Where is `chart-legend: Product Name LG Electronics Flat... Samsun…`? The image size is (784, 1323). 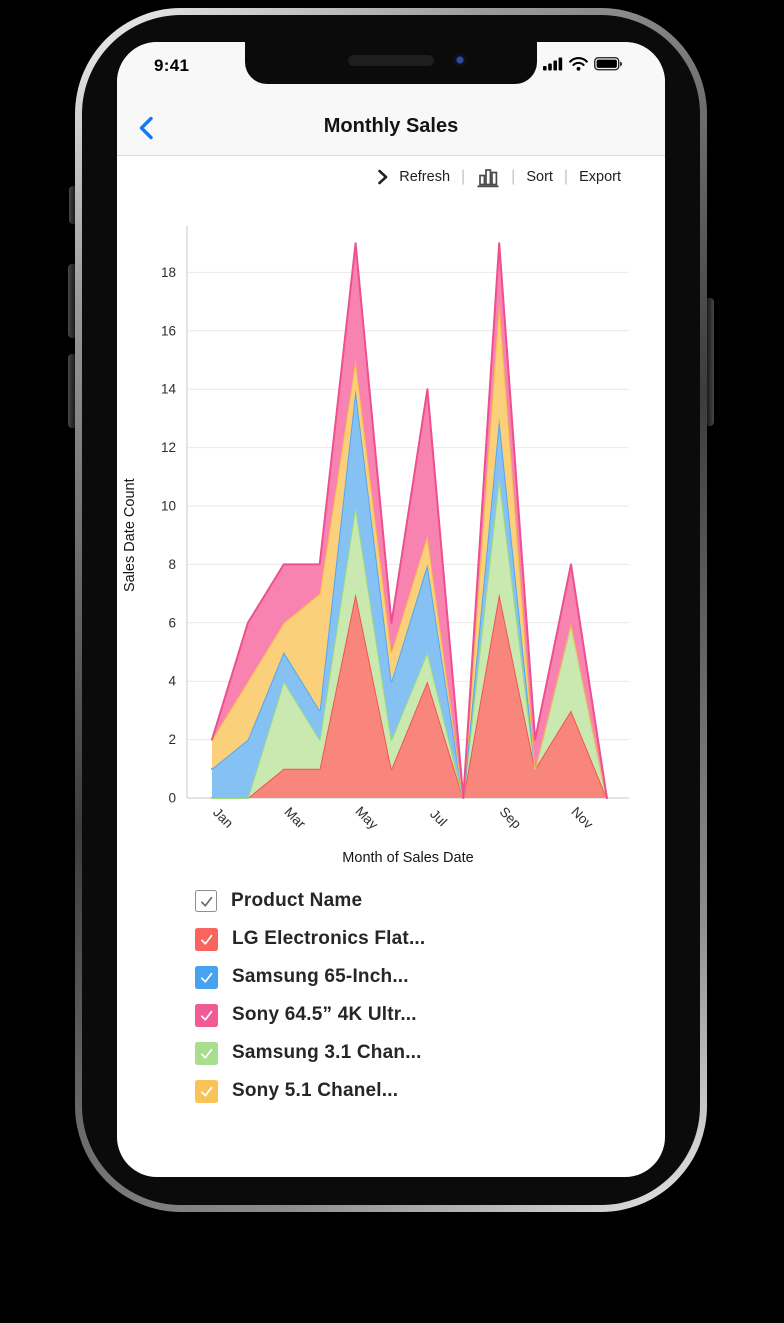 chart-legend: Product Name LG Electronics Flat... Samsun… is located at coordinates (391, 996).